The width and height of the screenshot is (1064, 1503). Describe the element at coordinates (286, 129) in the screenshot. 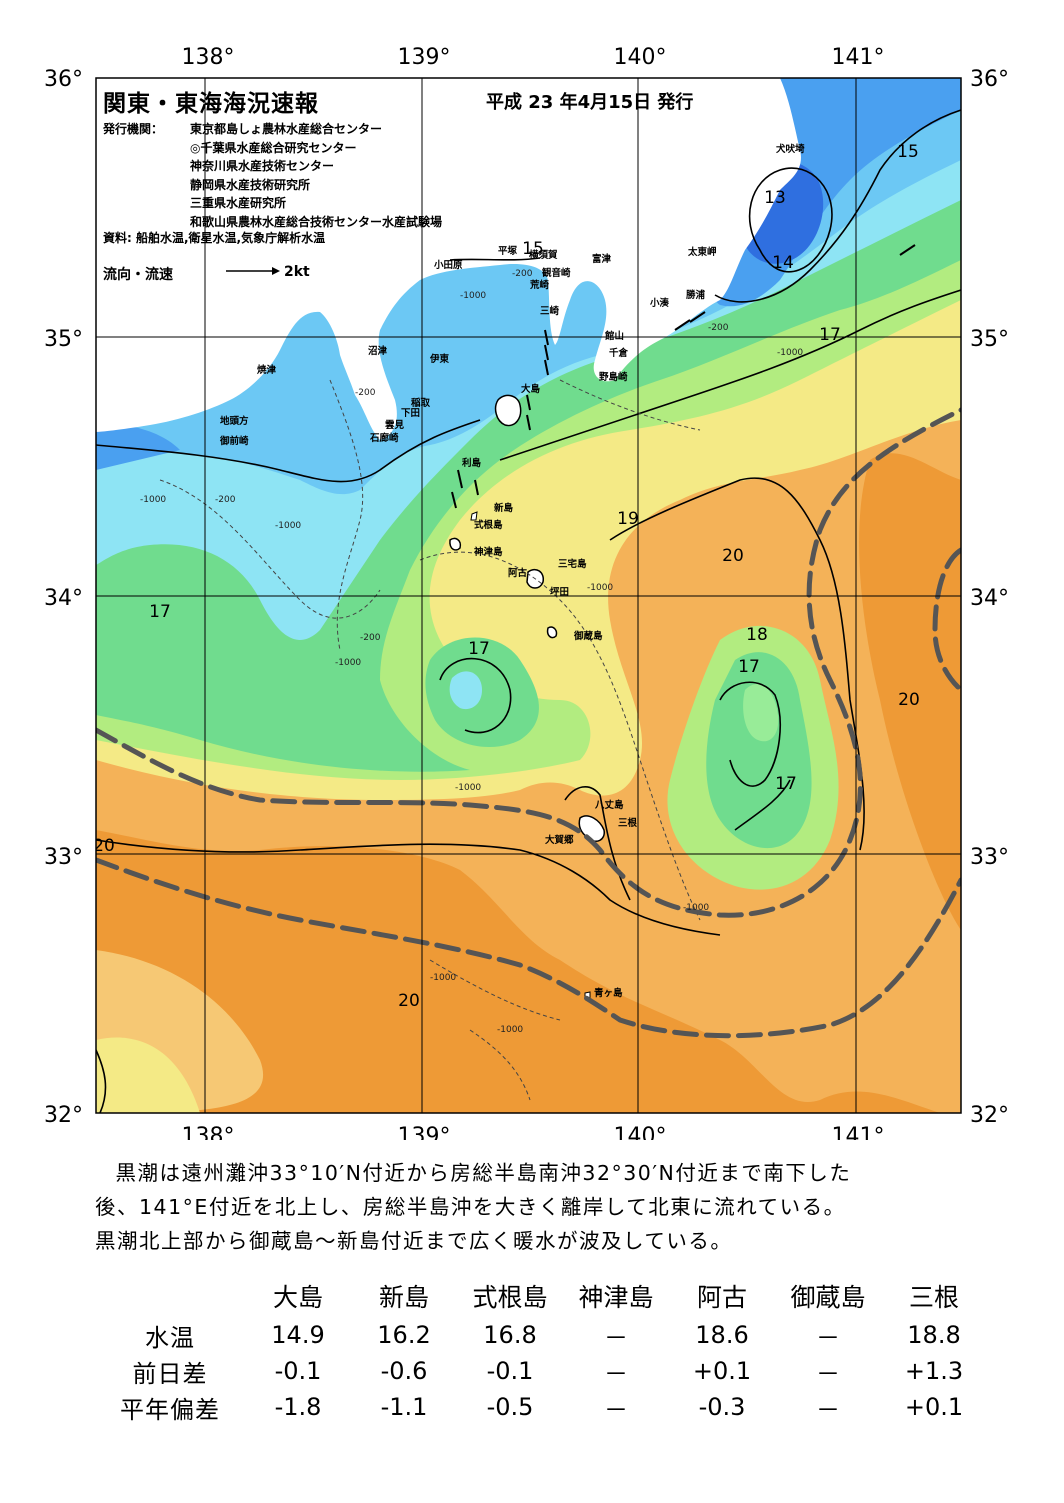

I see `issuer-item: 東京都島しょ農林水産総合センター` at that location.